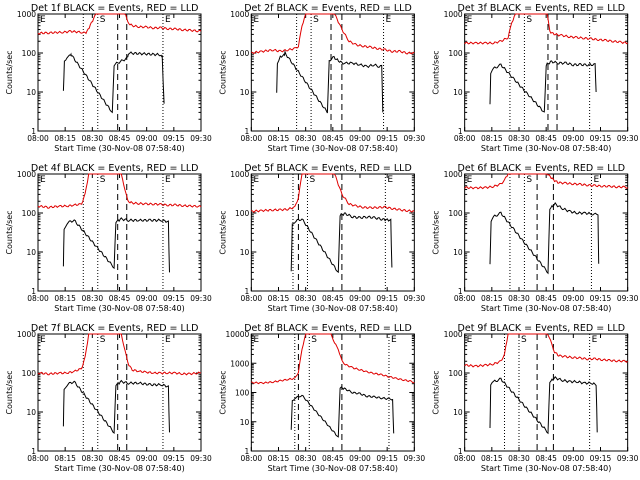  I want to click on panel-title: Det 9f BLACK = Events, RED = LLD, so click(542, 328).